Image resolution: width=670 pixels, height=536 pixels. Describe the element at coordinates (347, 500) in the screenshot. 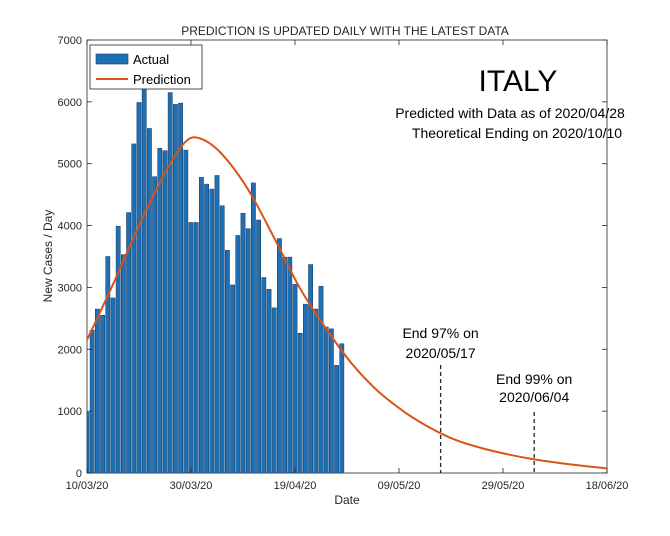

I see `x-axis-label: Date` at that location.